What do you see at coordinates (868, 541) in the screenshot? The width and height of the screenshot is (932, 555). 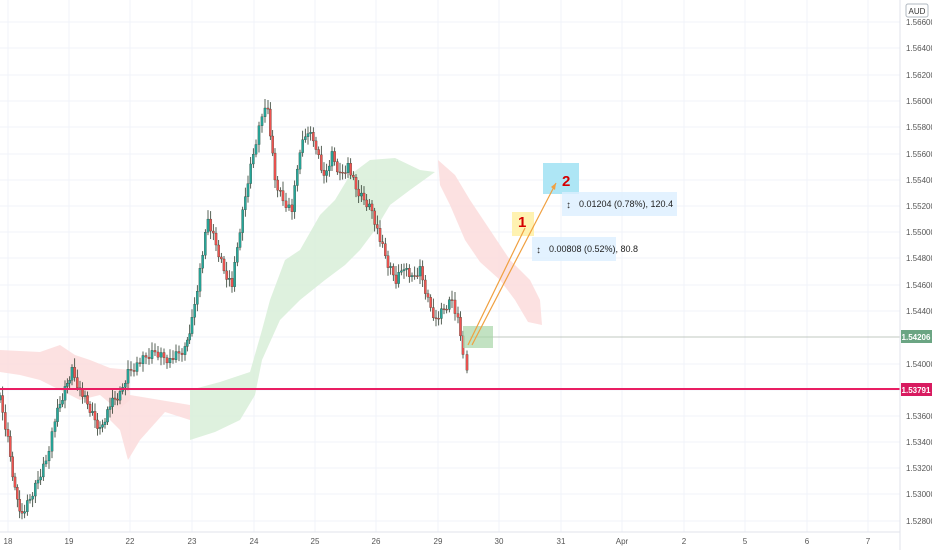 I see `time-tick-label: 7` at bounding box center [868, 541].